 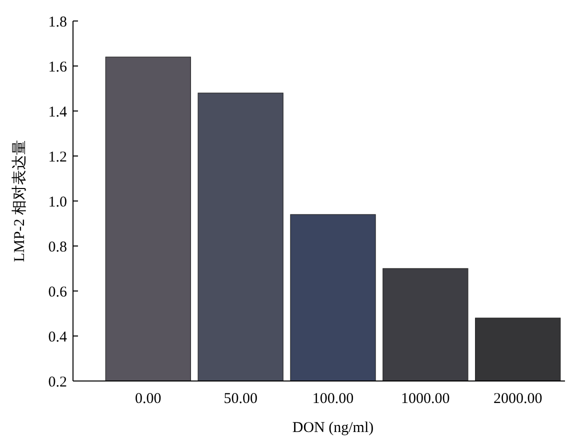 I want to click on y-tick-label: 1.4, so click(x=58, y=112).